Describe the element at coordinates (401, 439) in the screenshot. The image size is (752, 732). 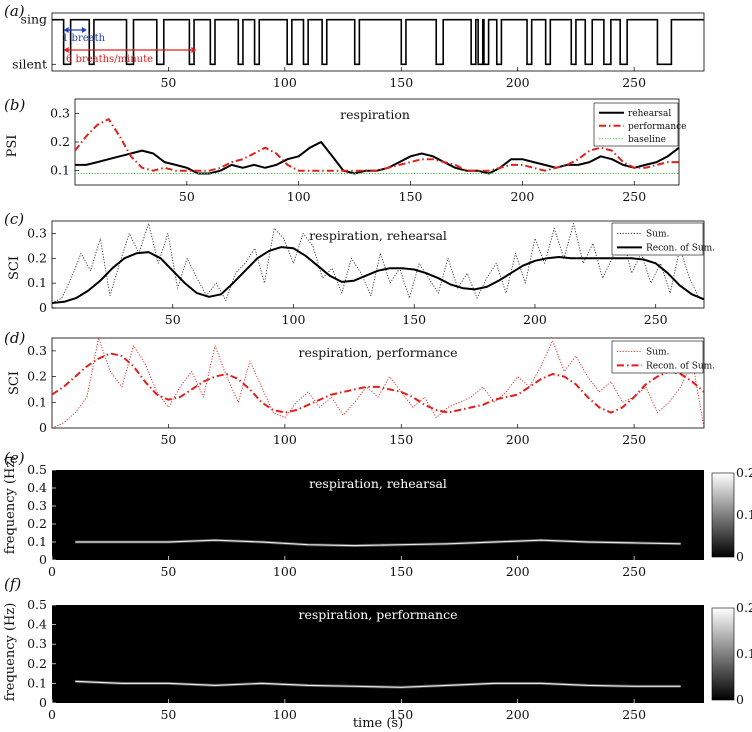
I see `panel-d-xtick-label: 150` at that location.